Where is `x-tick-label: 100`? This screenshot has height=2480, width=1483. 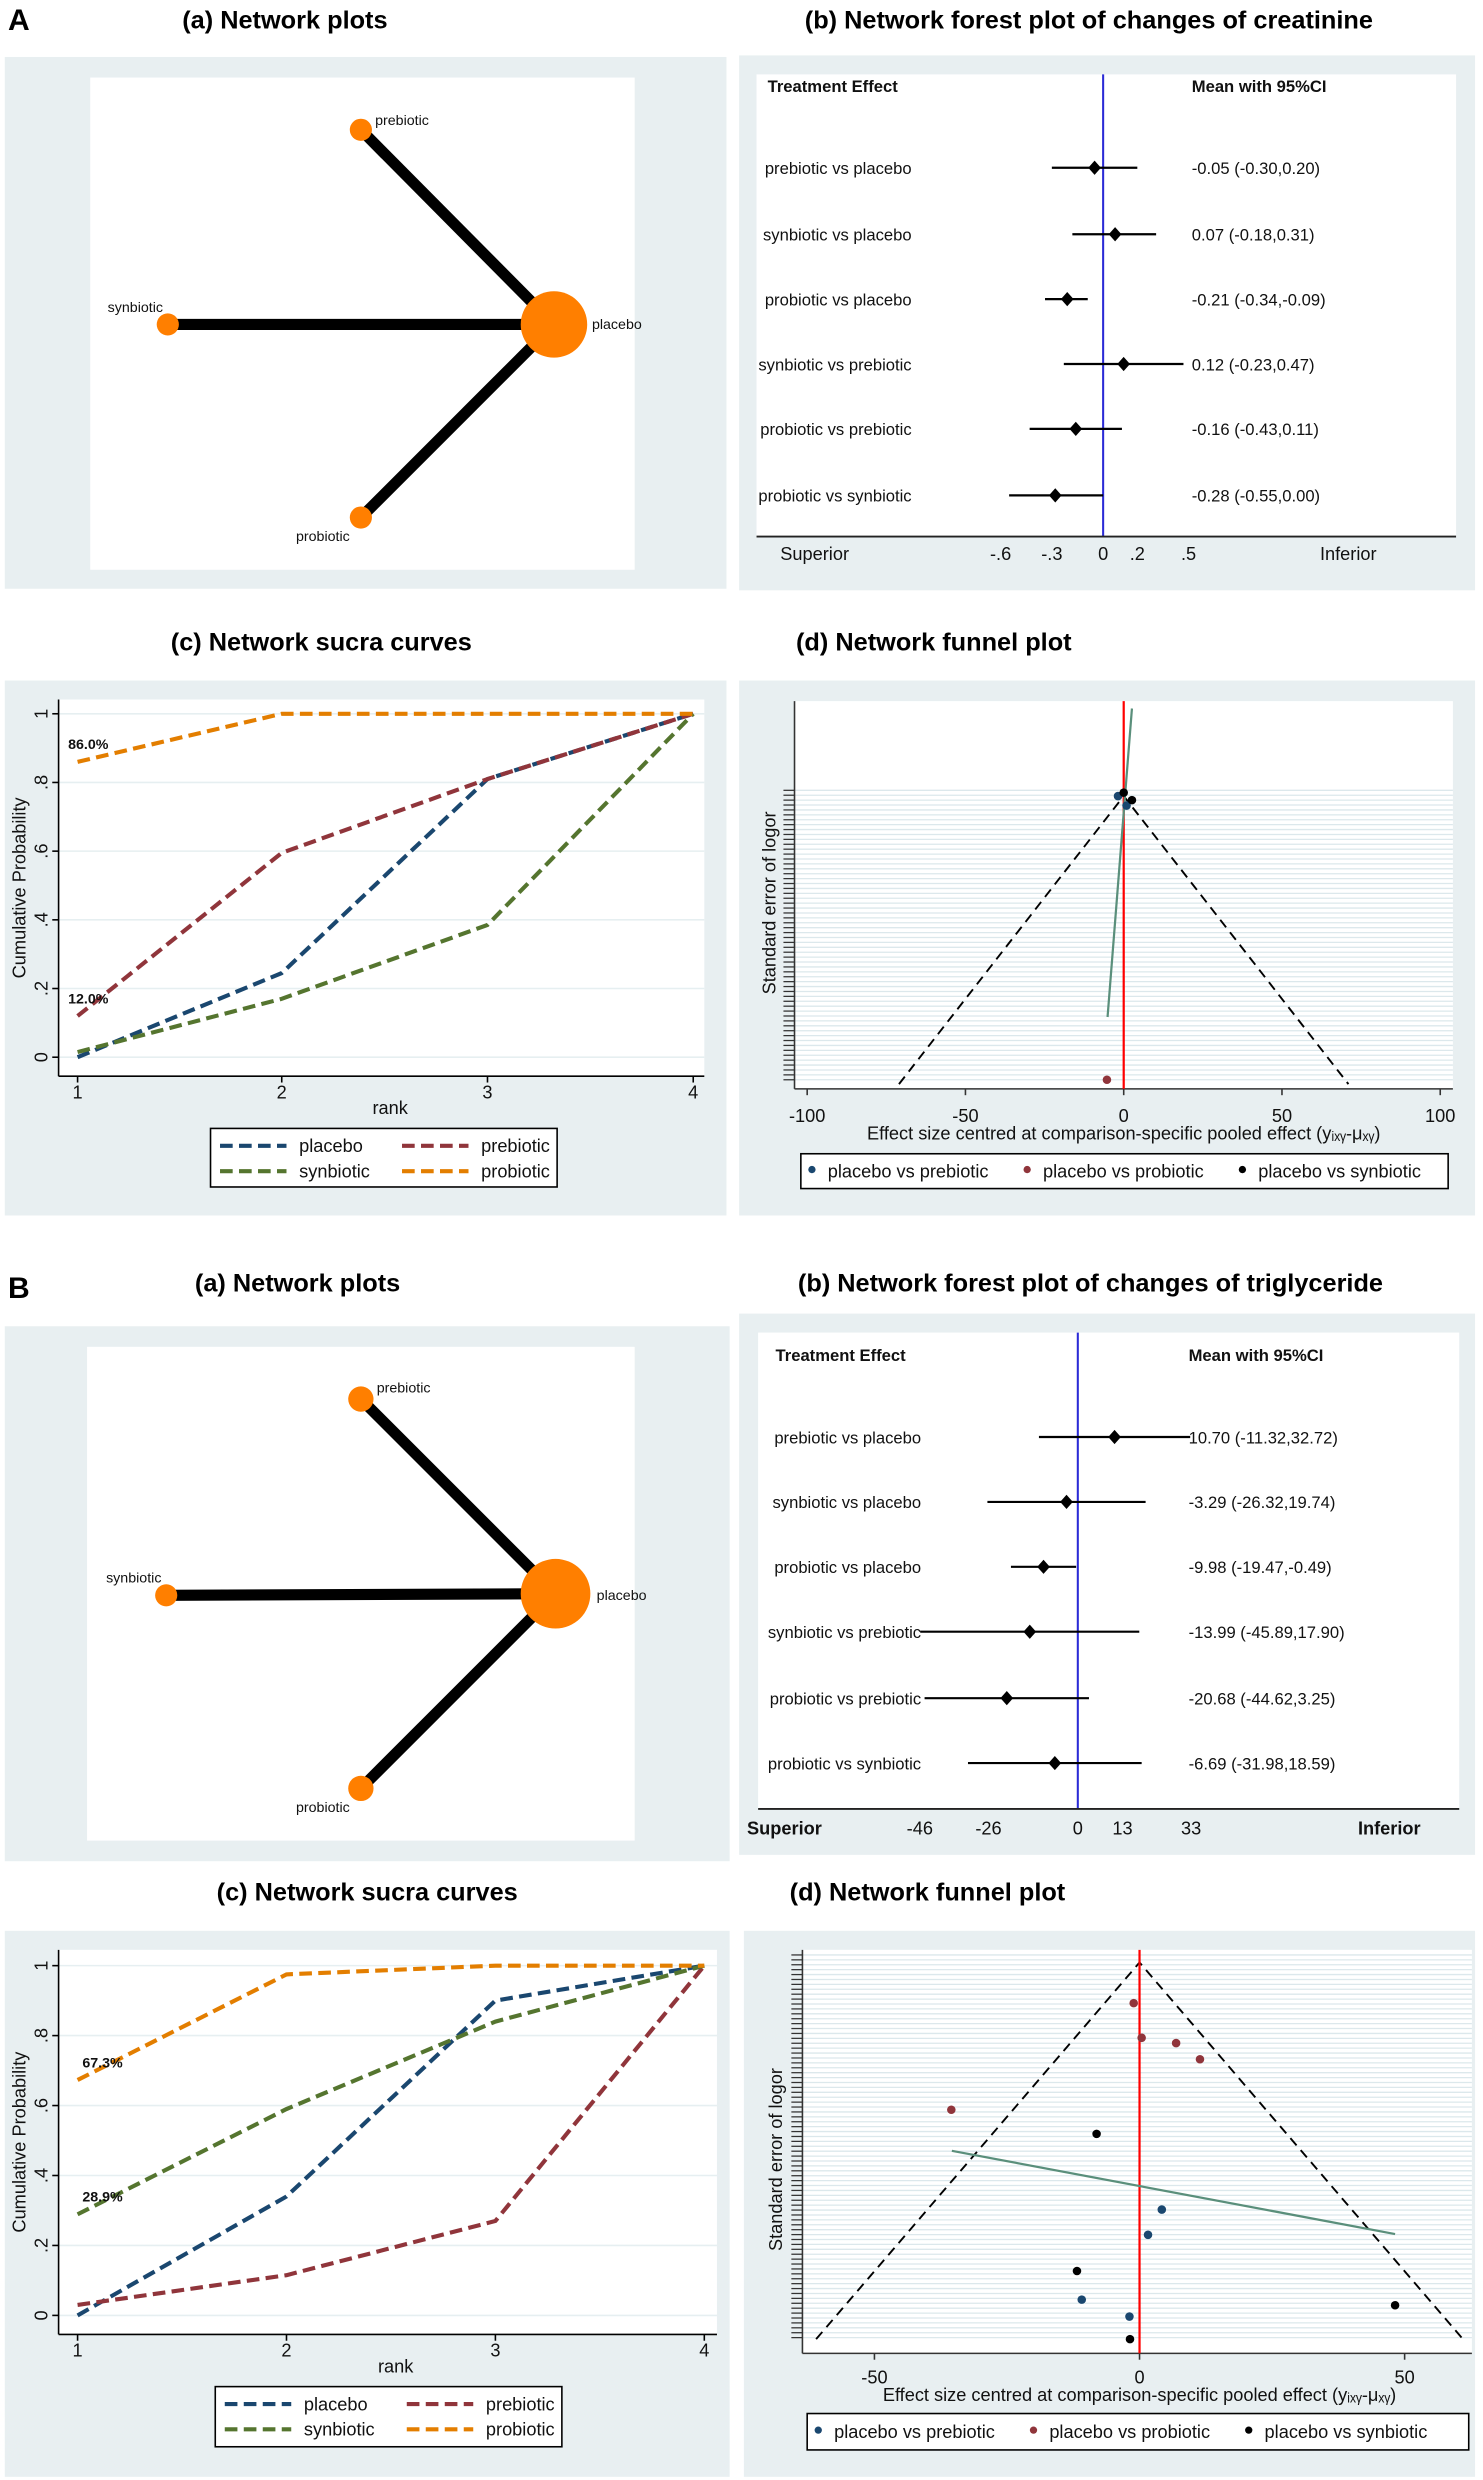
x-tick-label: 100 is located at coordinates (1440, 1116).